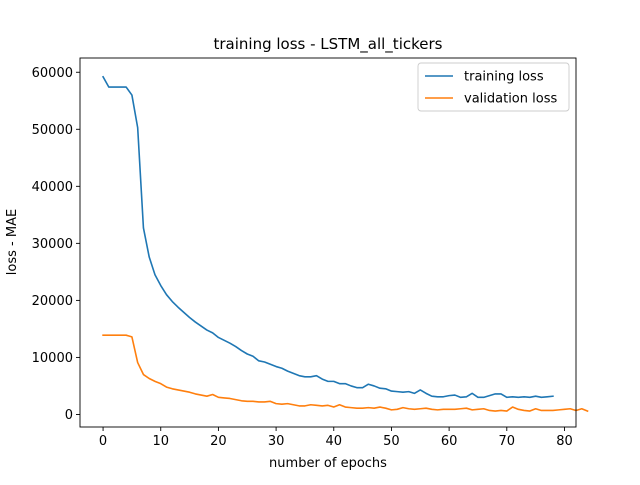 The height and width of the screenshot is (485, 640). I want to click on legend-box, so click(493, 87).